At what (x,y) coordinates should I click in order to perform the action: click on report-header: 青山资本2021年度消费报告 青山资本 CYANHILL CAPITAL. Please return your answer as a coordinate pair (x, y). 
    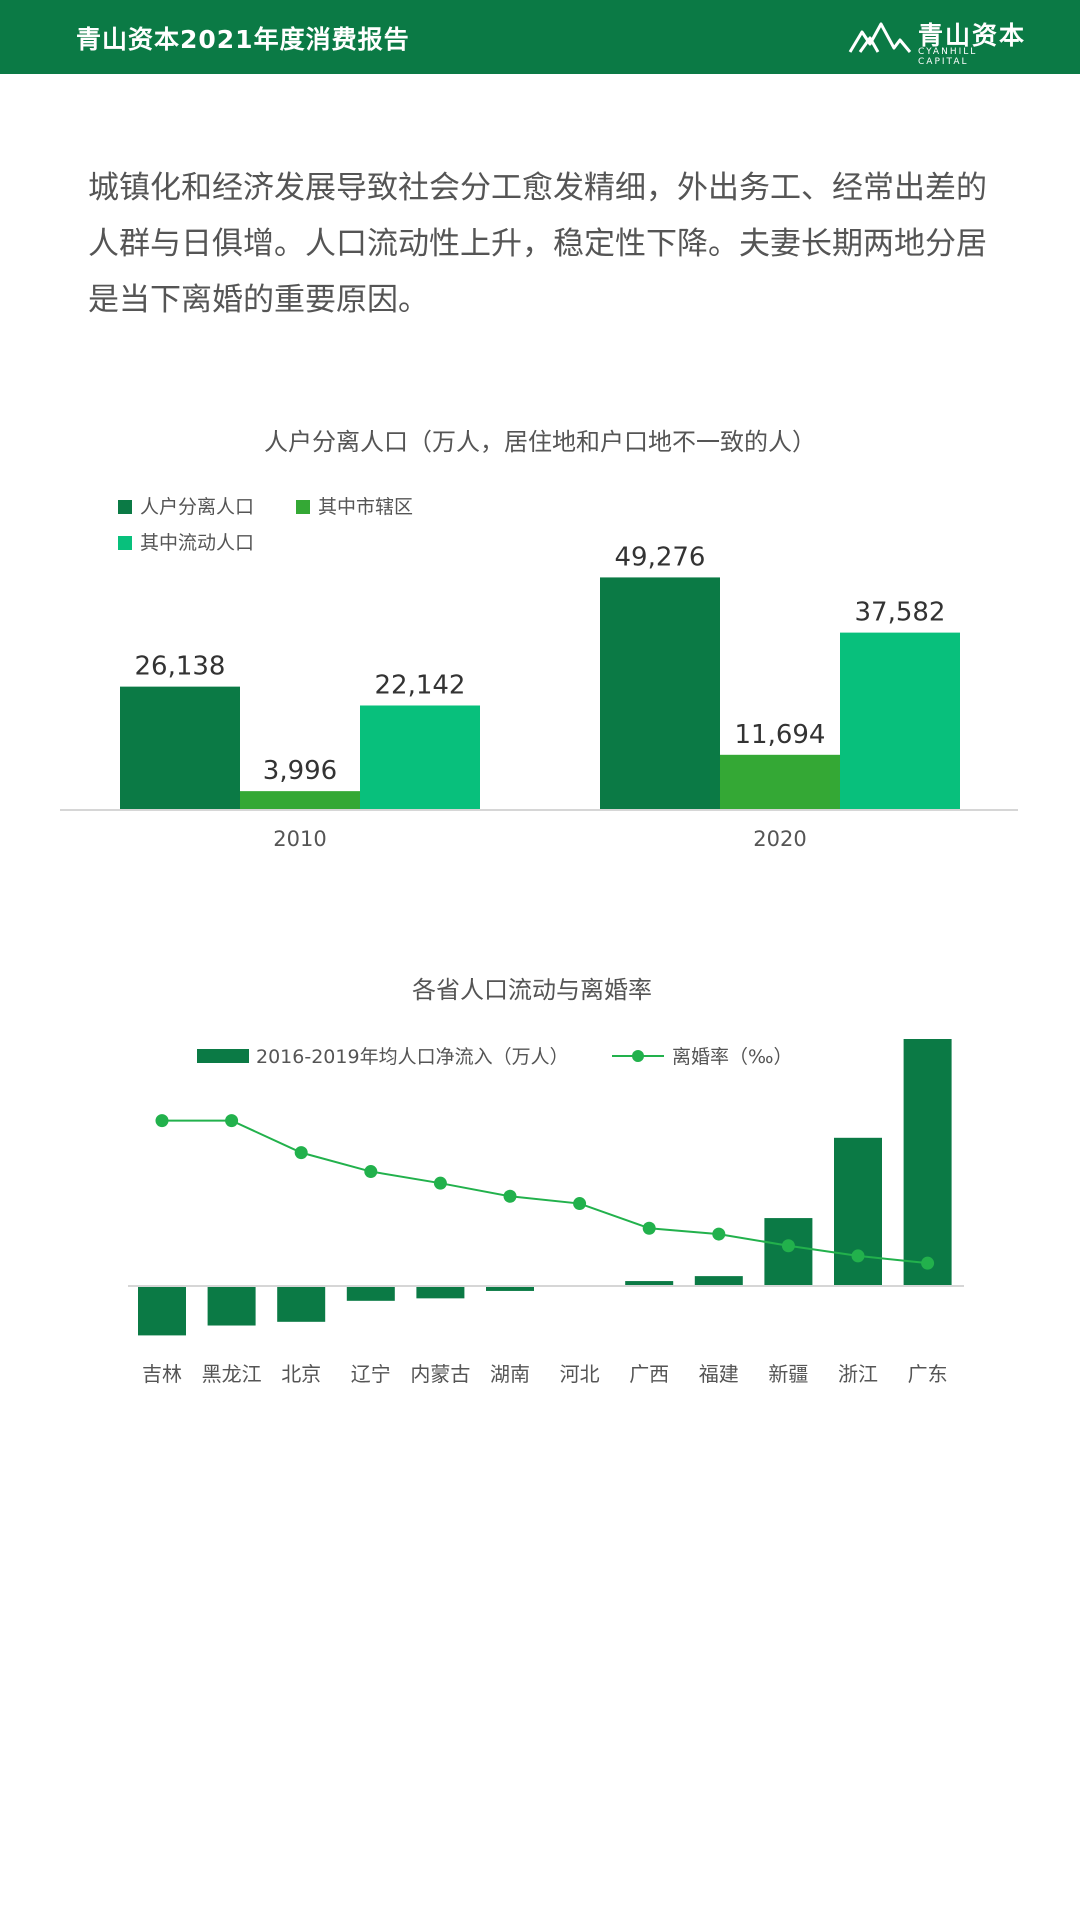
    Looking at the image, I should click on (540, 37).